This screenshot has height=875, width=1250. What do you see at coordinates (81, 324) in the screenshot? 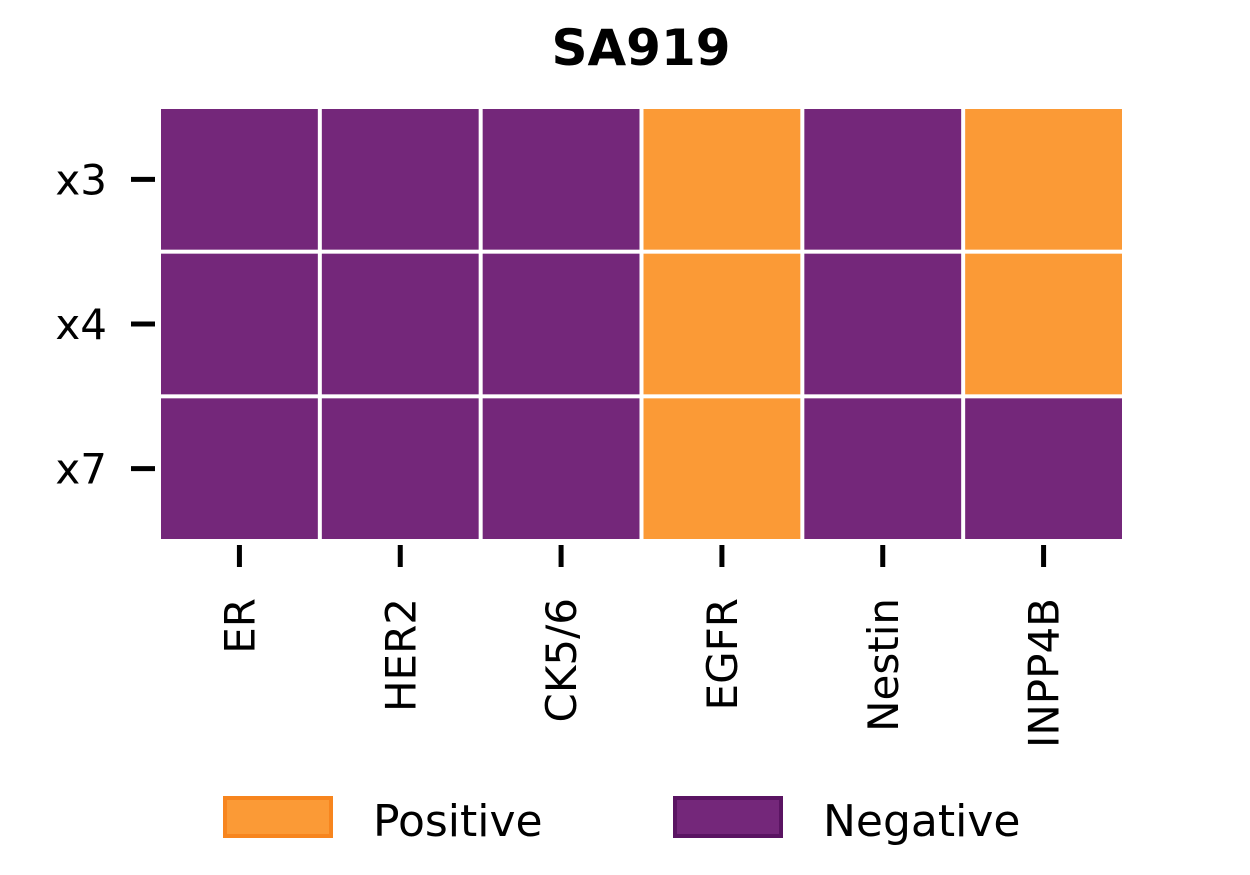
I see `row-tick-label: x4` at bounding box center [81, 324].